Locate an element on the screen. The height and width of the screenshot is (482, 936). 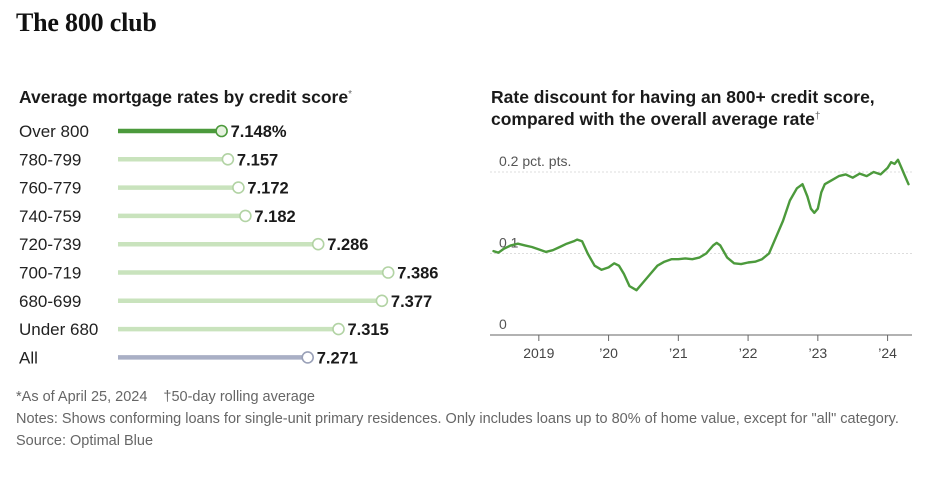
category-label: Under 680 is located at coordinates (58, 329).